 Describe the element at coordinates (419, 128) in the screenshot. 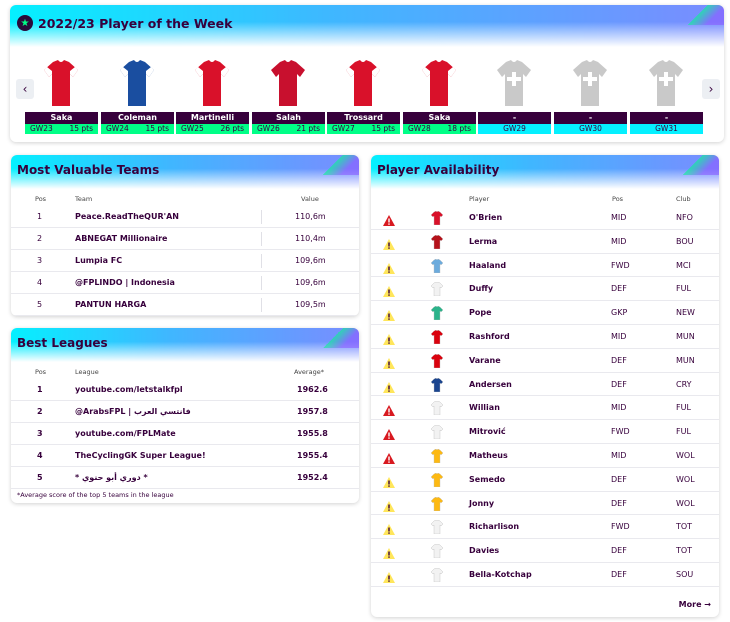

I see `gameweek-label: GW28` at that location.